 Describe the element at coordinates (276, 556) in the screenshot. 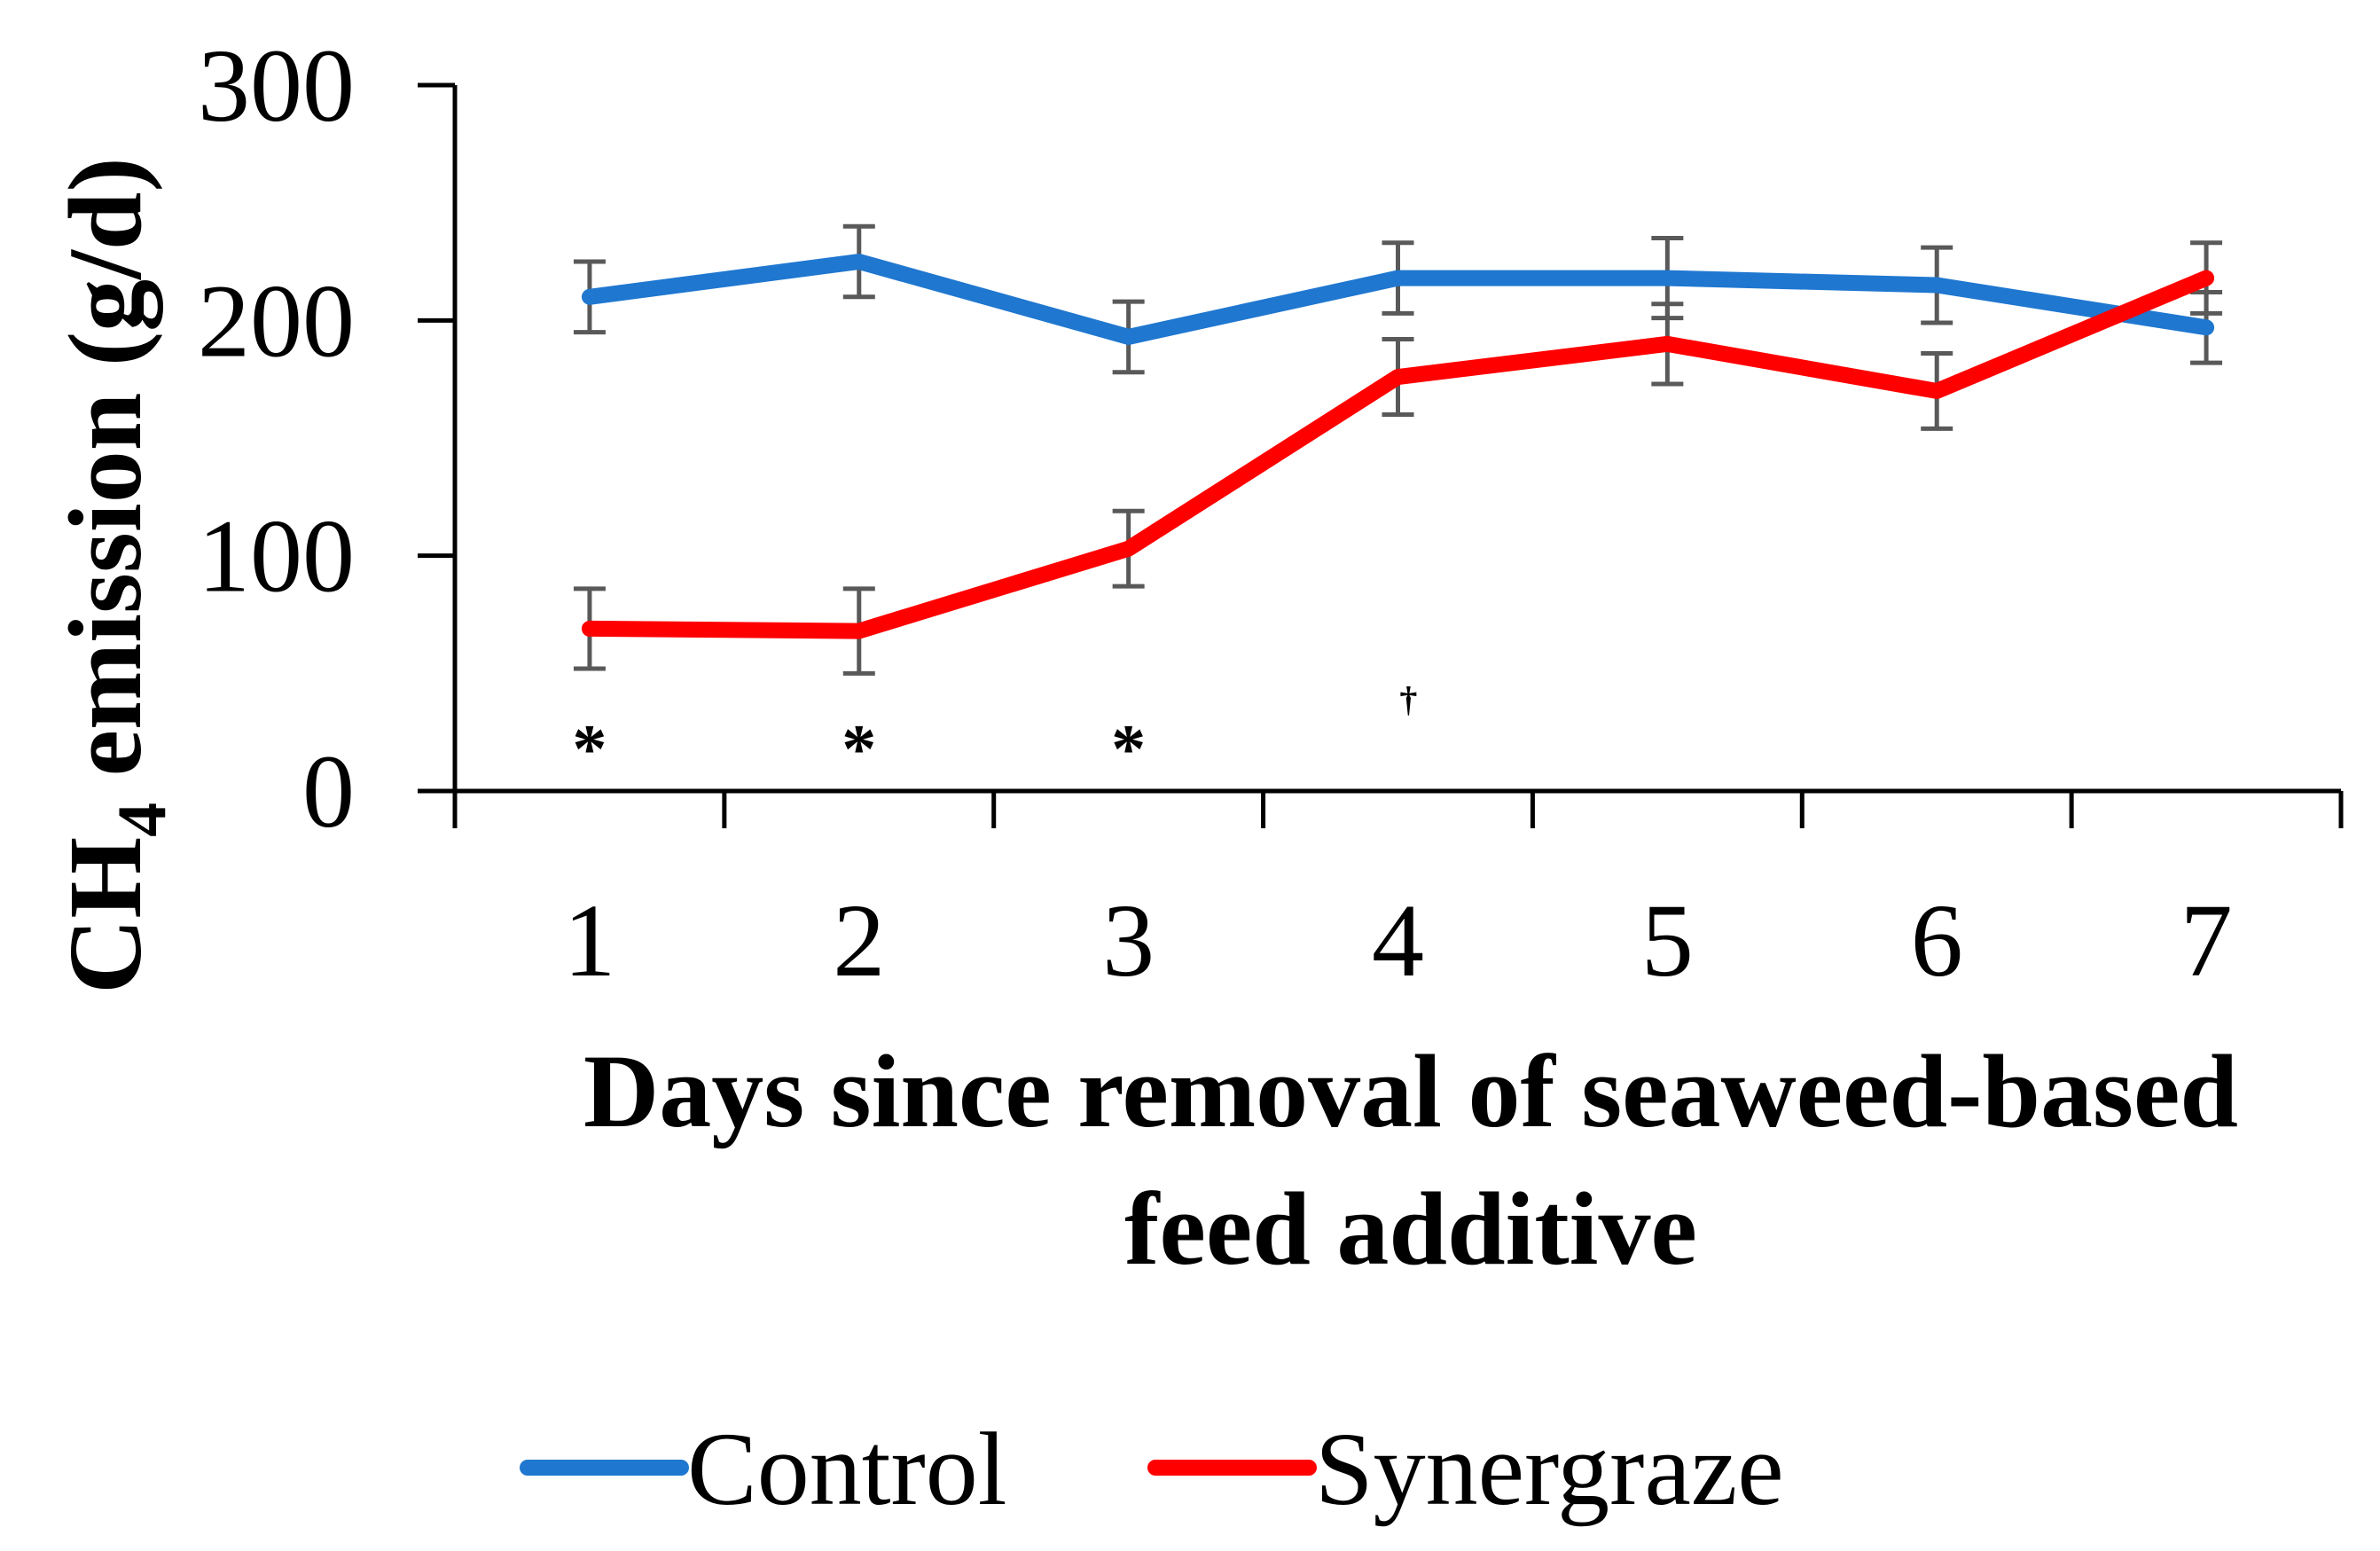

I see `y-tick-label: 100` at that location.